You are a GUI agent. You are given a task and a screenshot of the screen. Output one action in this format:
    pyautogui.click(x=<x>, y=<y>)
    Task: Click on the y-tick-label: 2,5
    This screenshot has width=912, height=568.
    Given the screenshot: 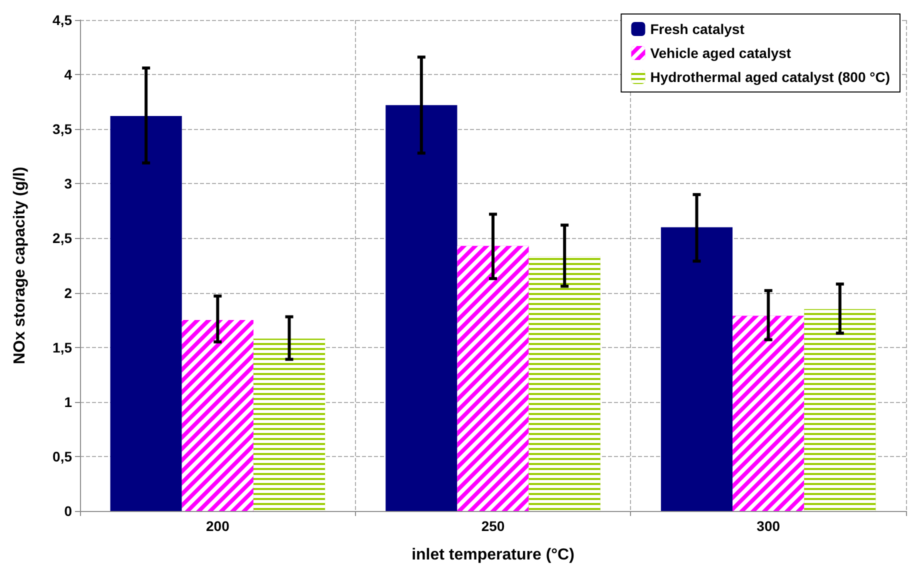 What is the action you would take?
    pyautogui.click(x=62, y=238)
    